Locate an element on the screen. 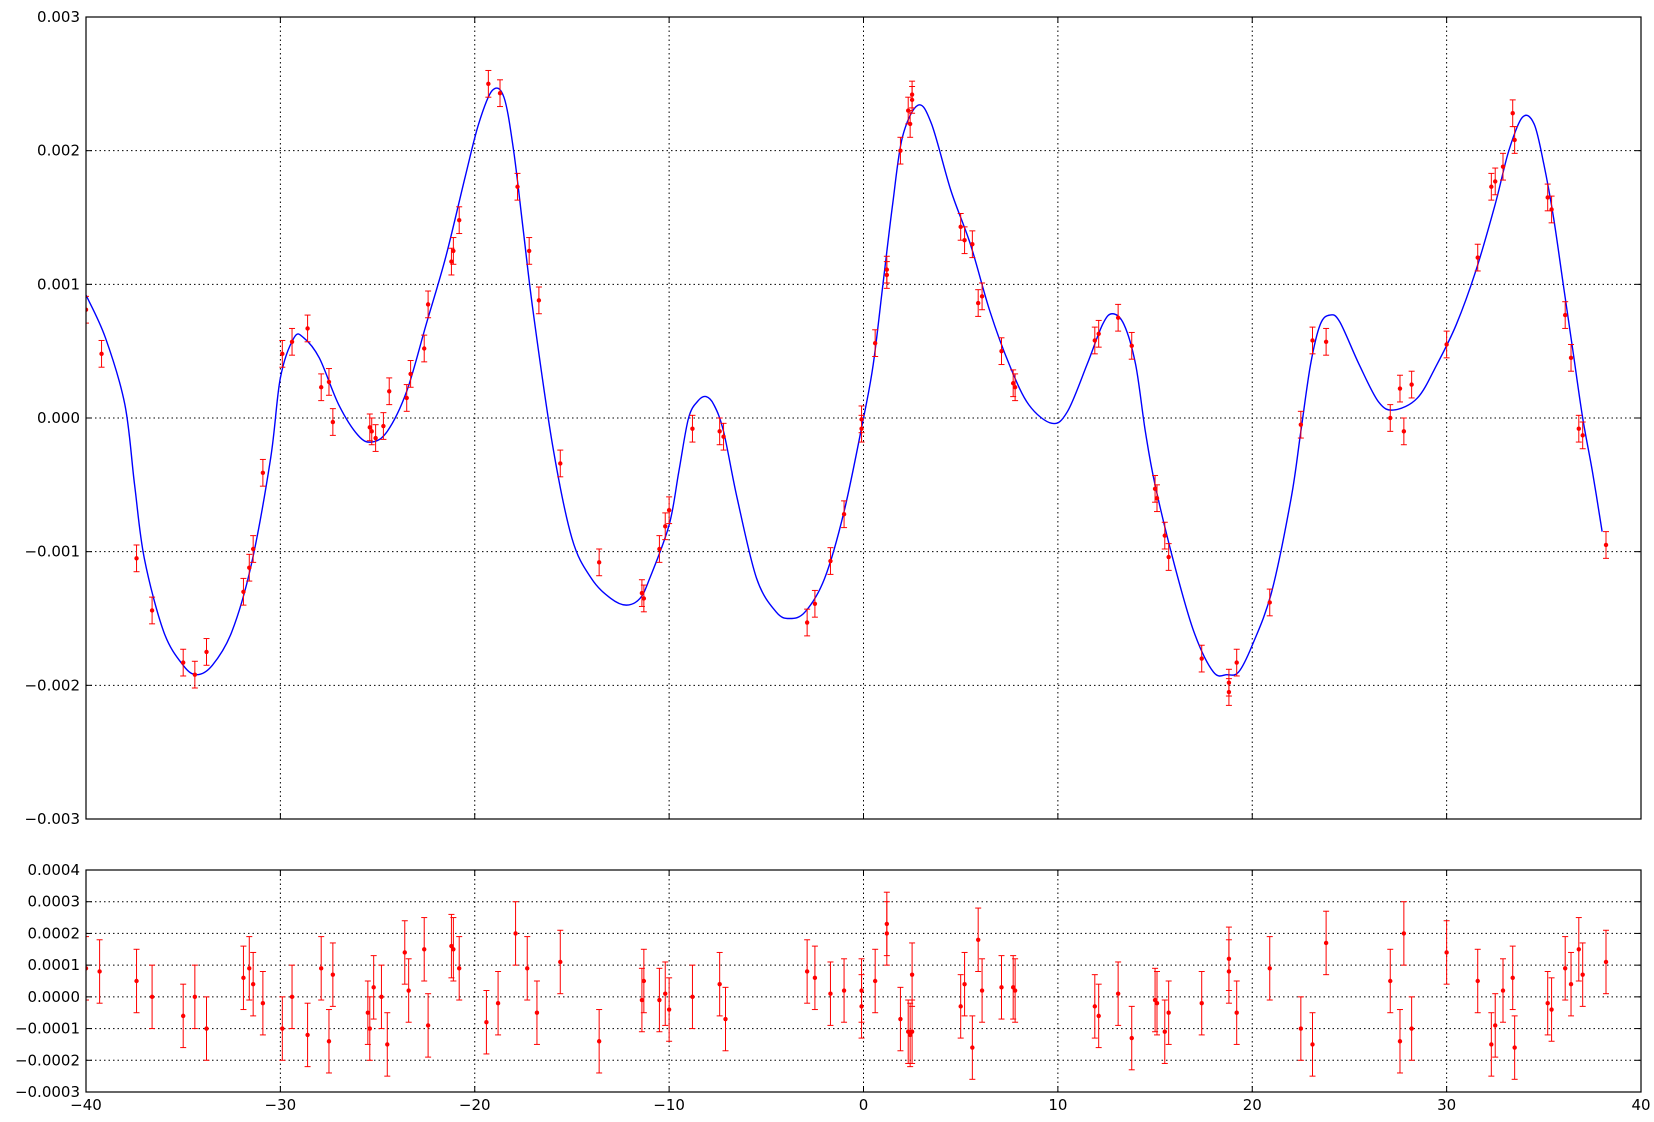 Image resolution: width=1654 pixels, height=1122 pixels. y-tick-label: 0.0003 is located at coordinates (54, 902).